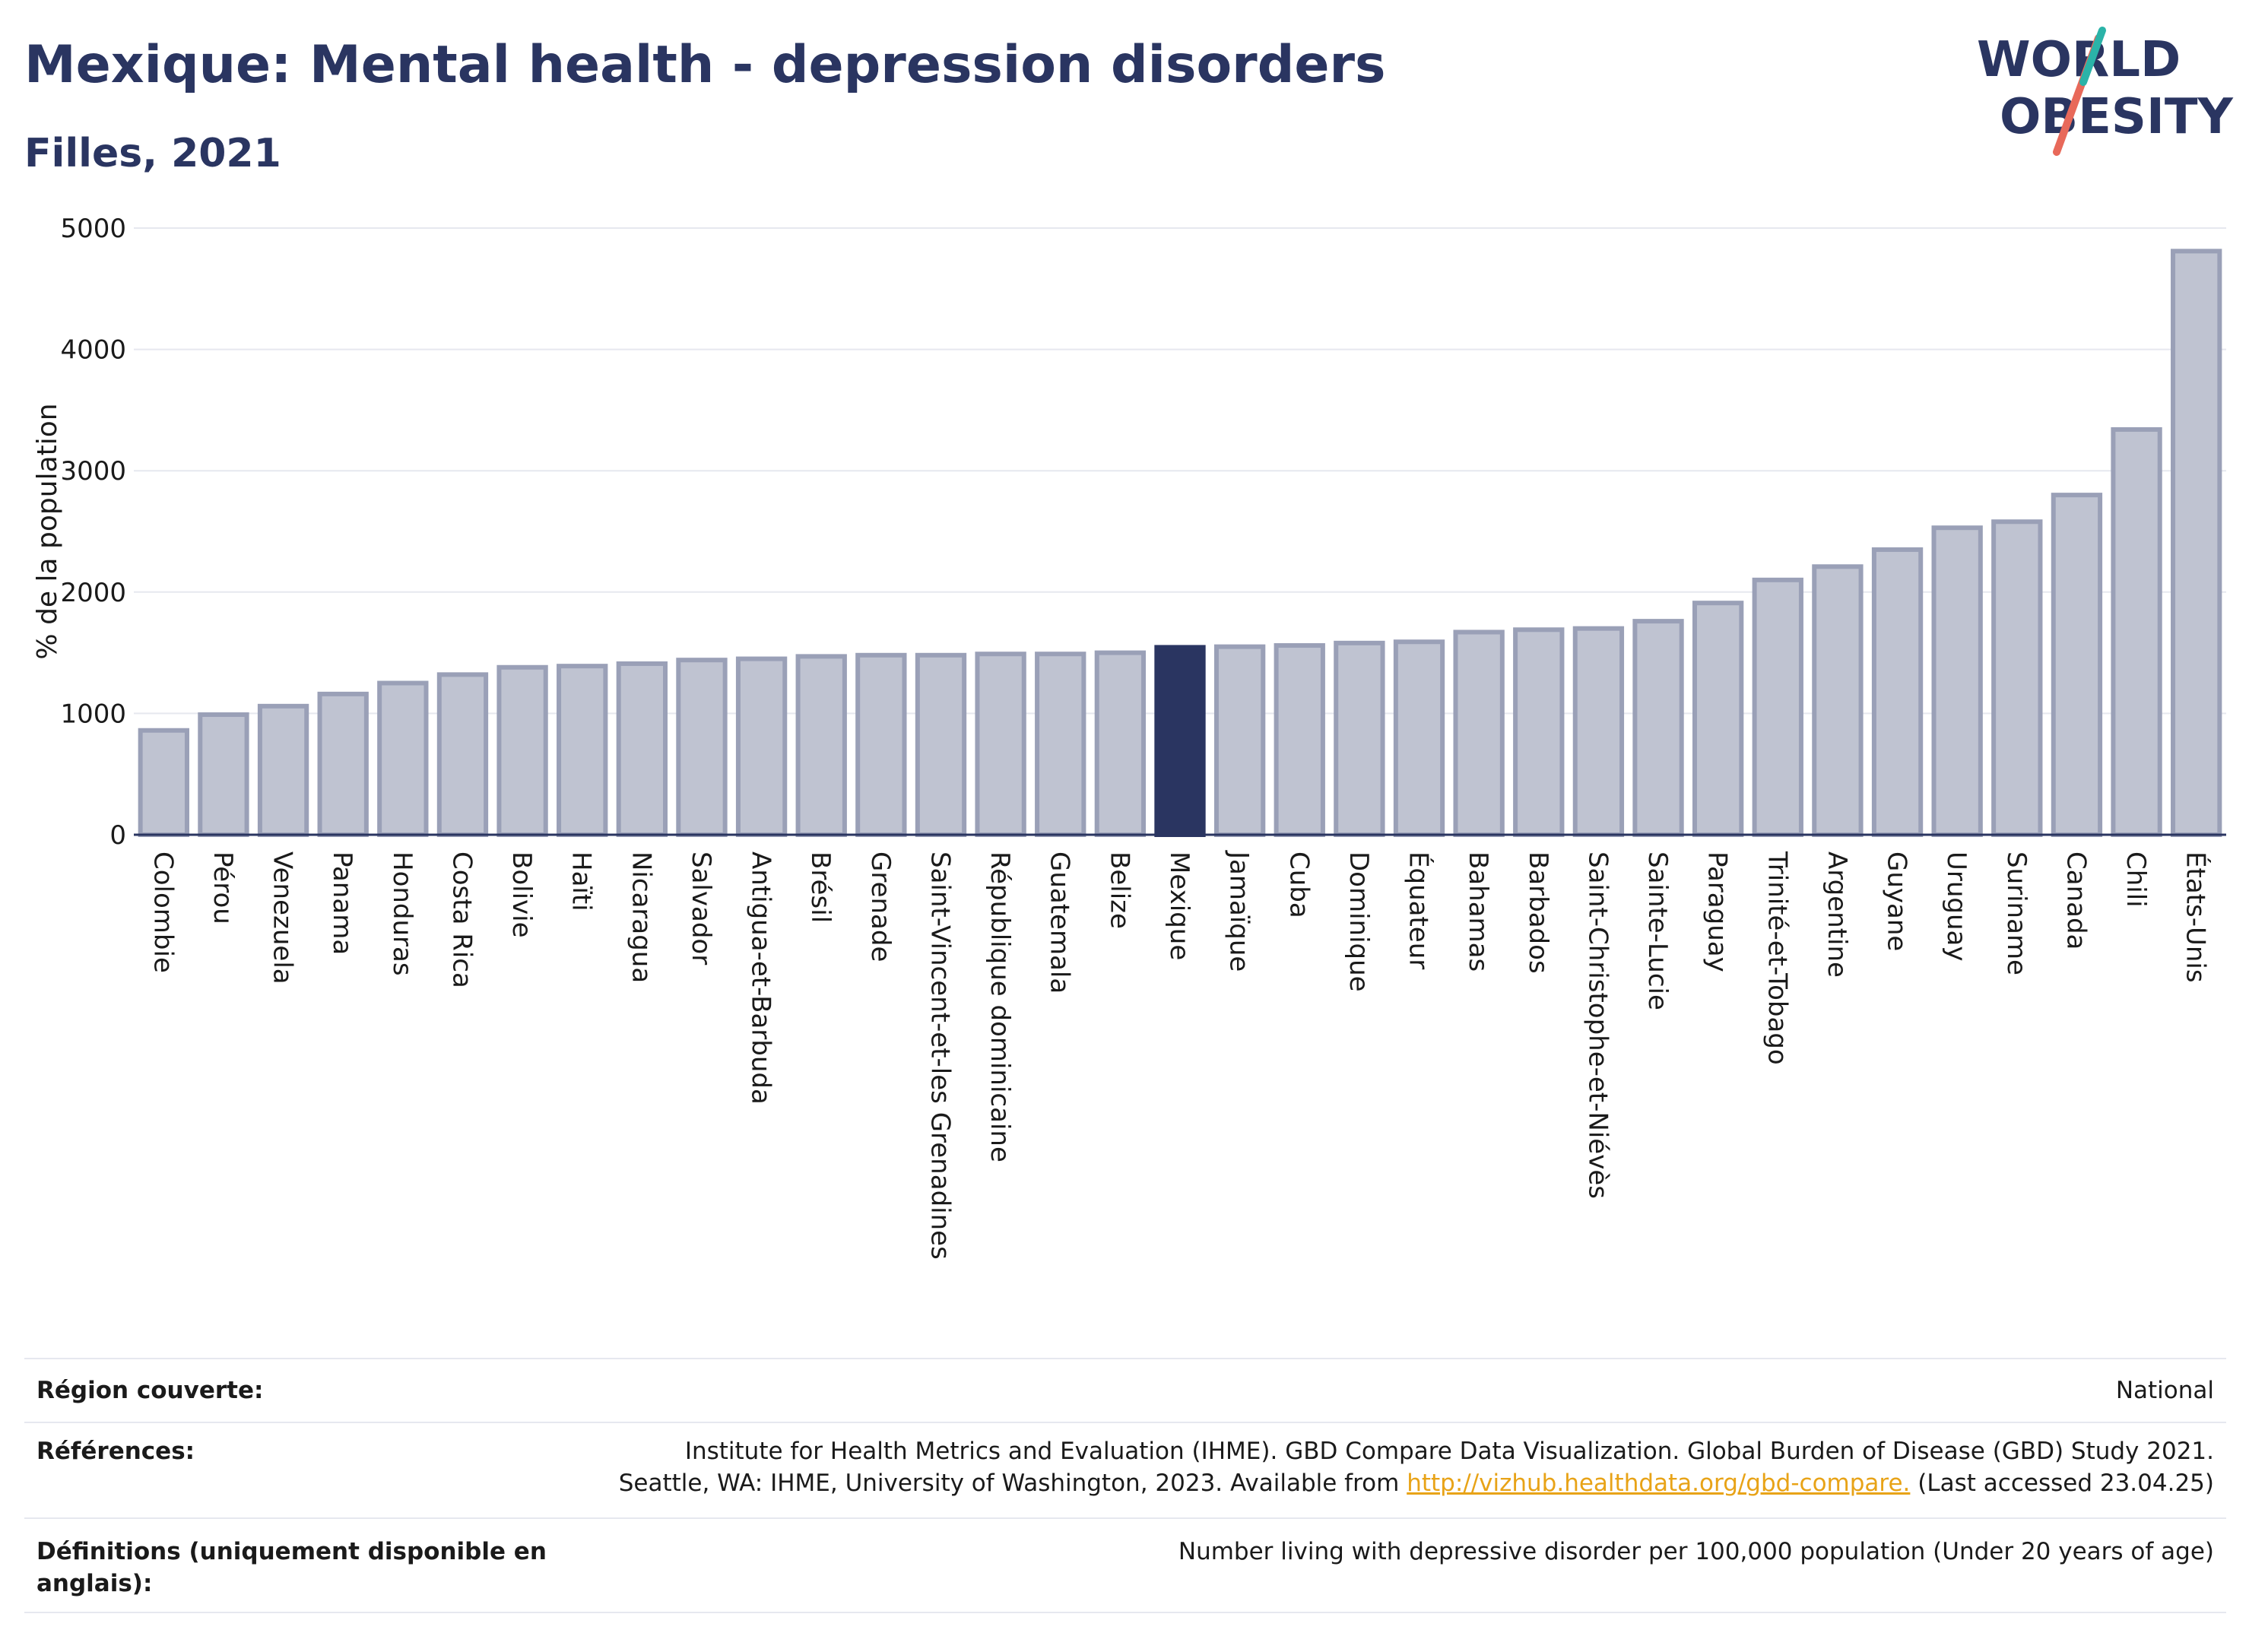 This screenshot has width=2249, height=1652. What do you see at coordinates (2016, 913) in the screenshot?
I see `x-tick-label: Suriname` at bounding box center [2016, 913].